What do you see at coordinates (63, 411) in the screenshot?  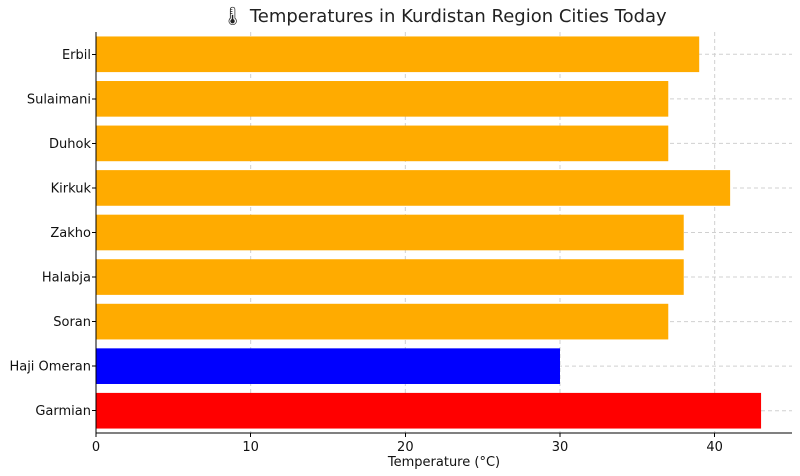 I see `y-tick-label: Garmian` at bounding box center [63, 411].